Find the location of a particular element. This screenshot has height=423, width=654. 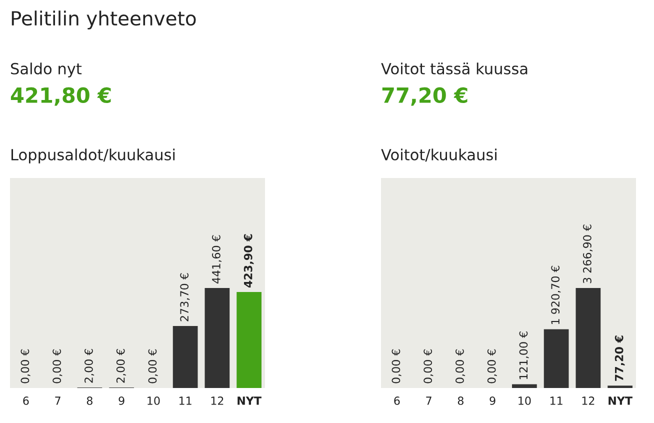

data-label: 77,20 € is located at coordinates (619, 358).